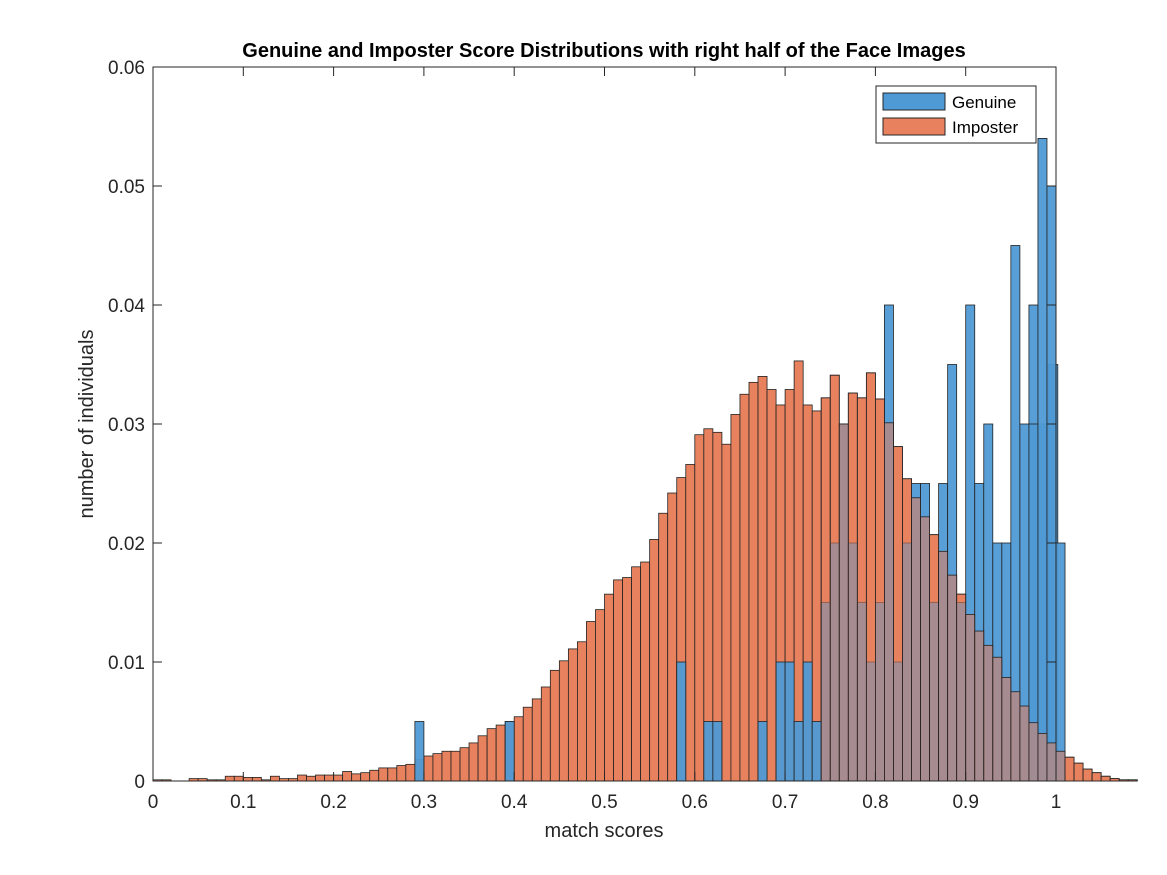 This screenshot has height=875, width=1167. Describe the element at coordinates (875, 802) in the screenshot. I see `x-tick-label: 0.8` at that location.